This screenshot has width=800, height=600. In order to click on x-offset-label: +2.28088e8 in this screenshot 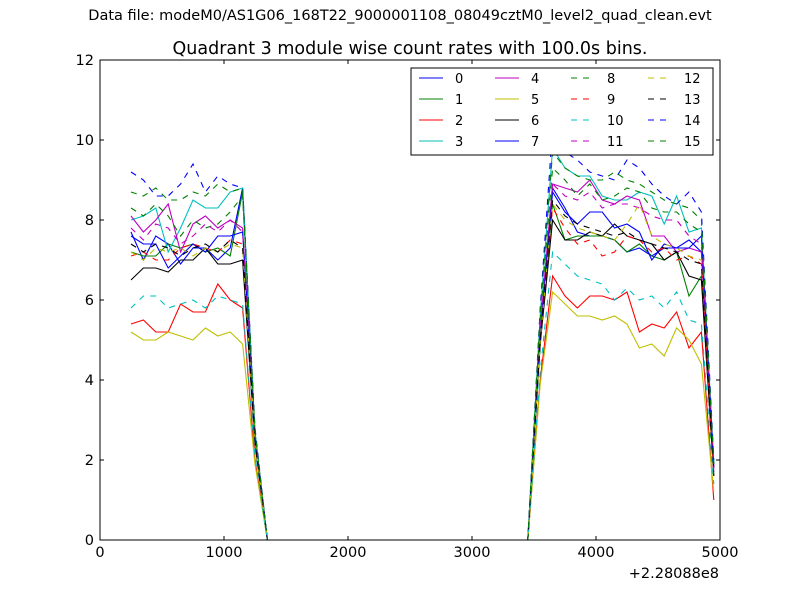, I will do `click(674, 574)`.